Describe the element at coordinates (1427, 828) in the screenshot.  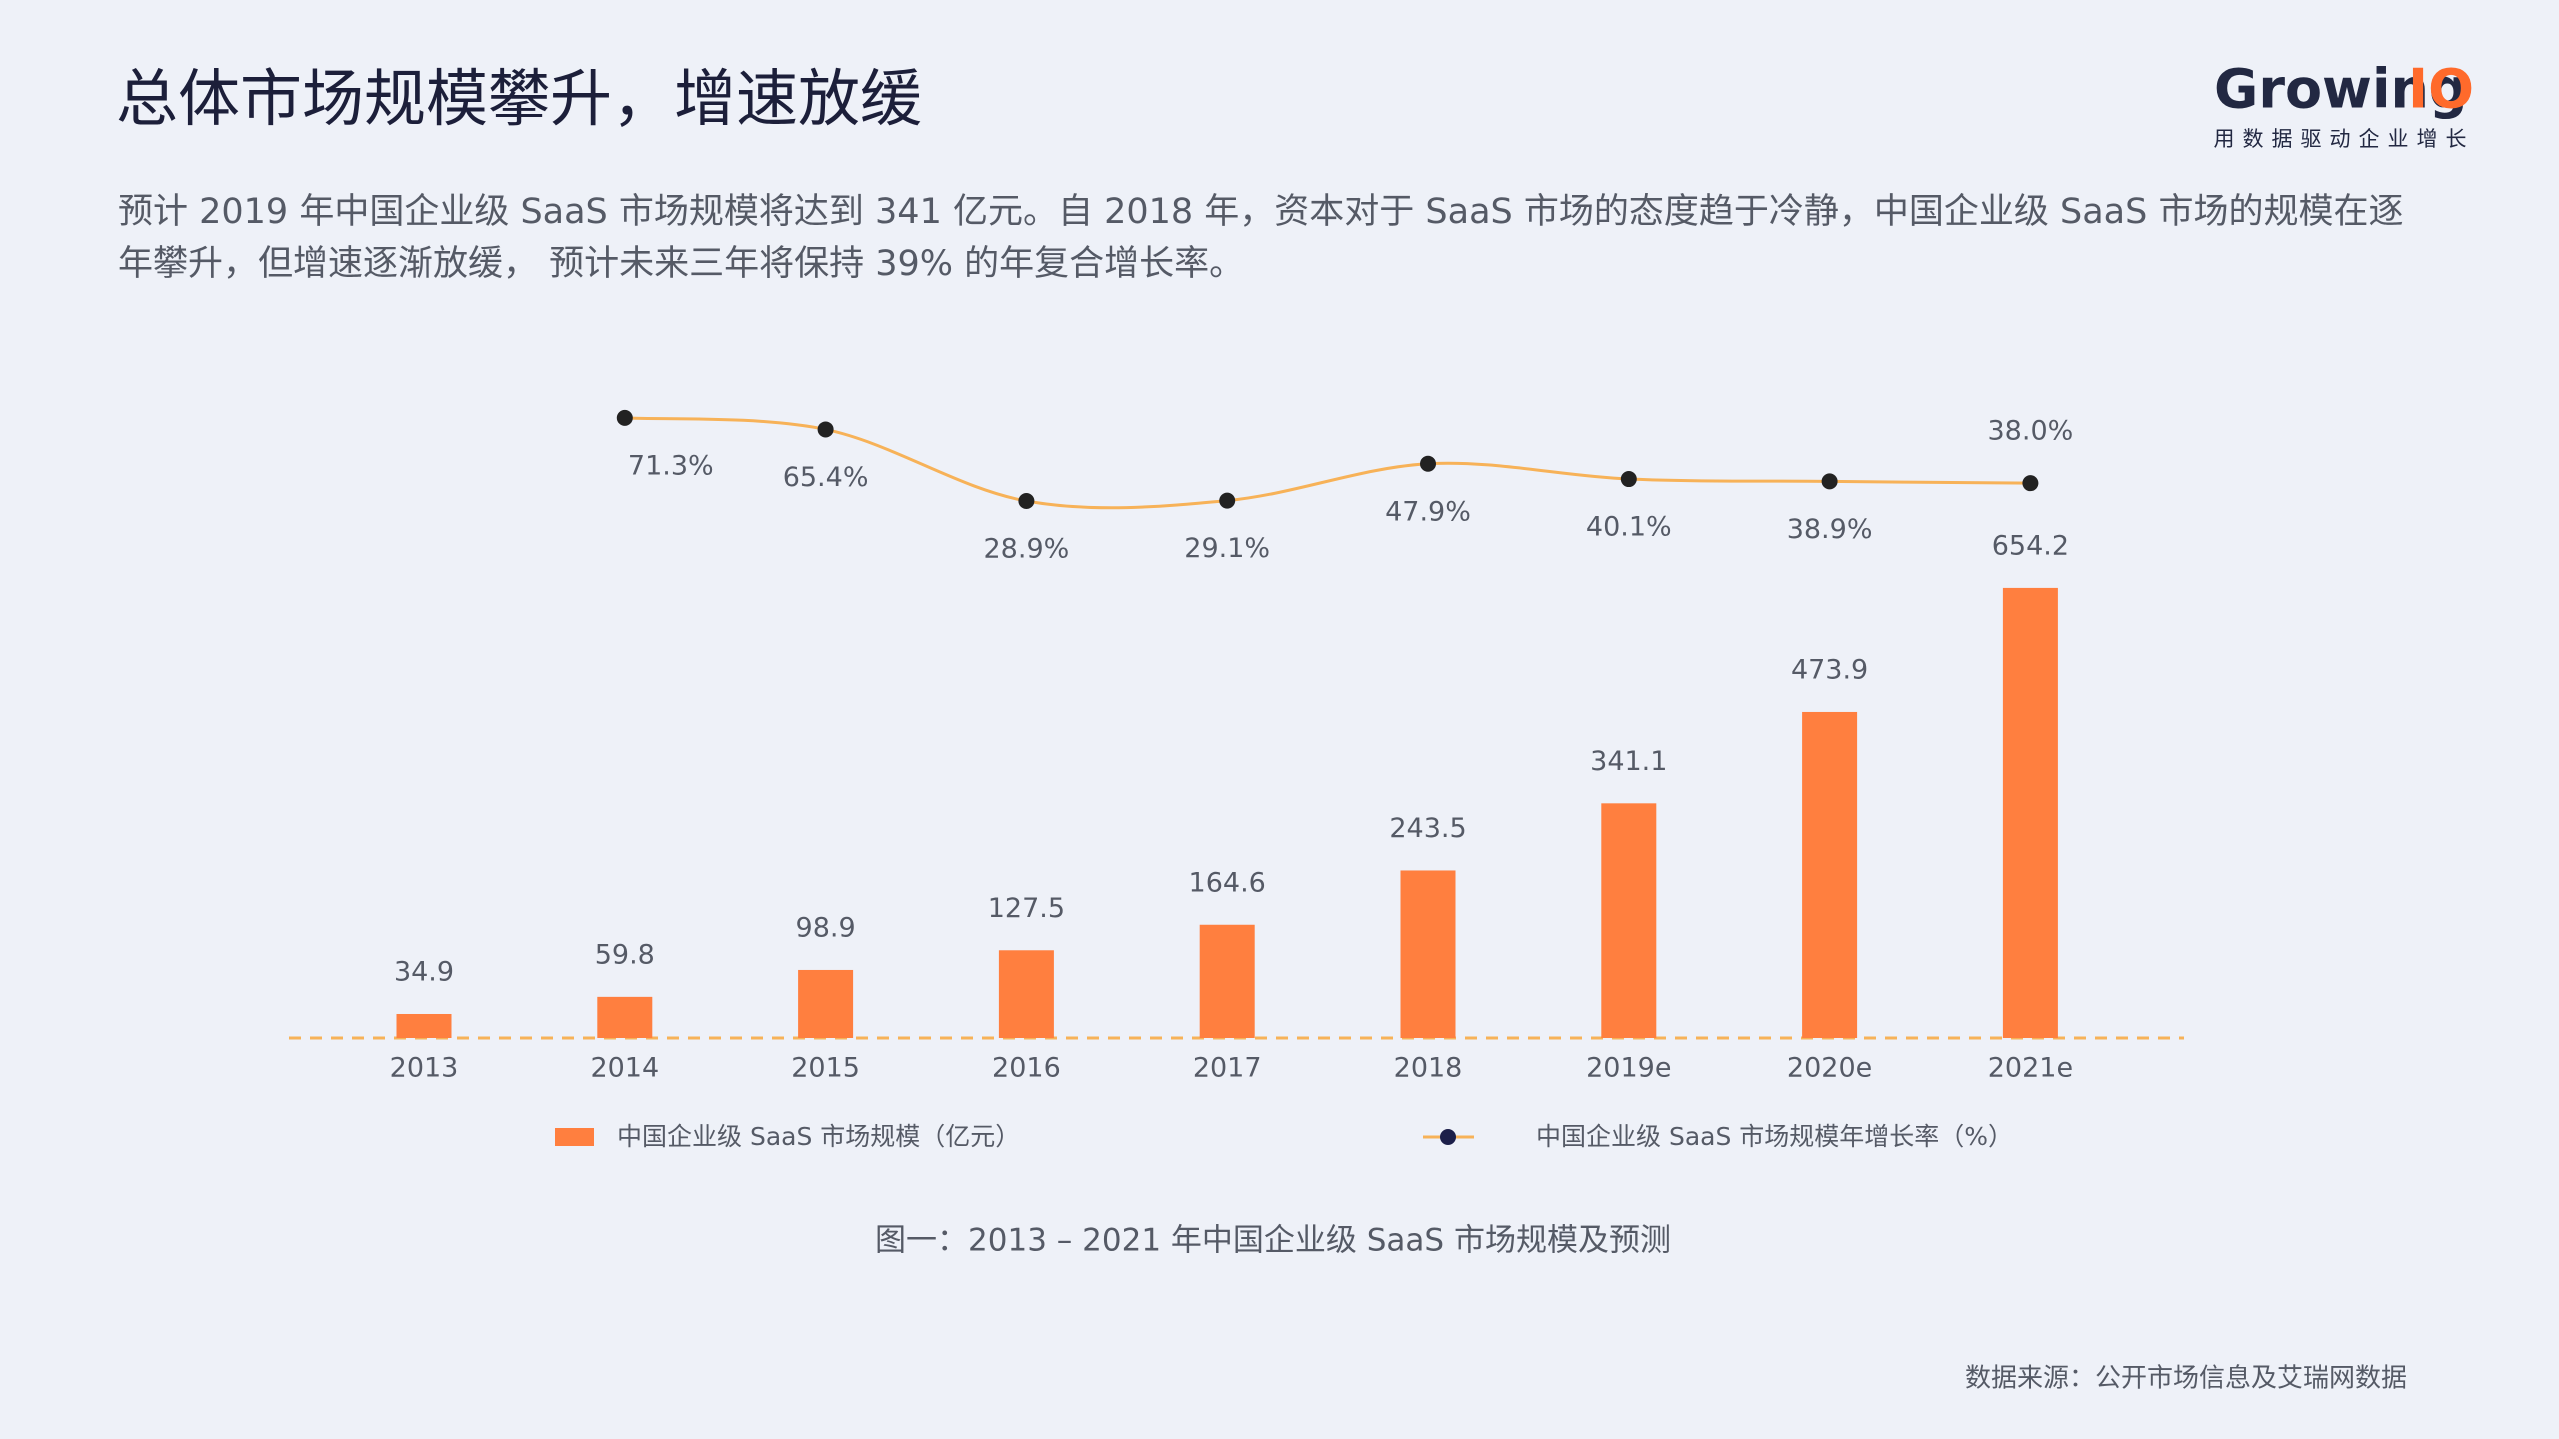
I see `bar-value-label: 243.5` at that location.